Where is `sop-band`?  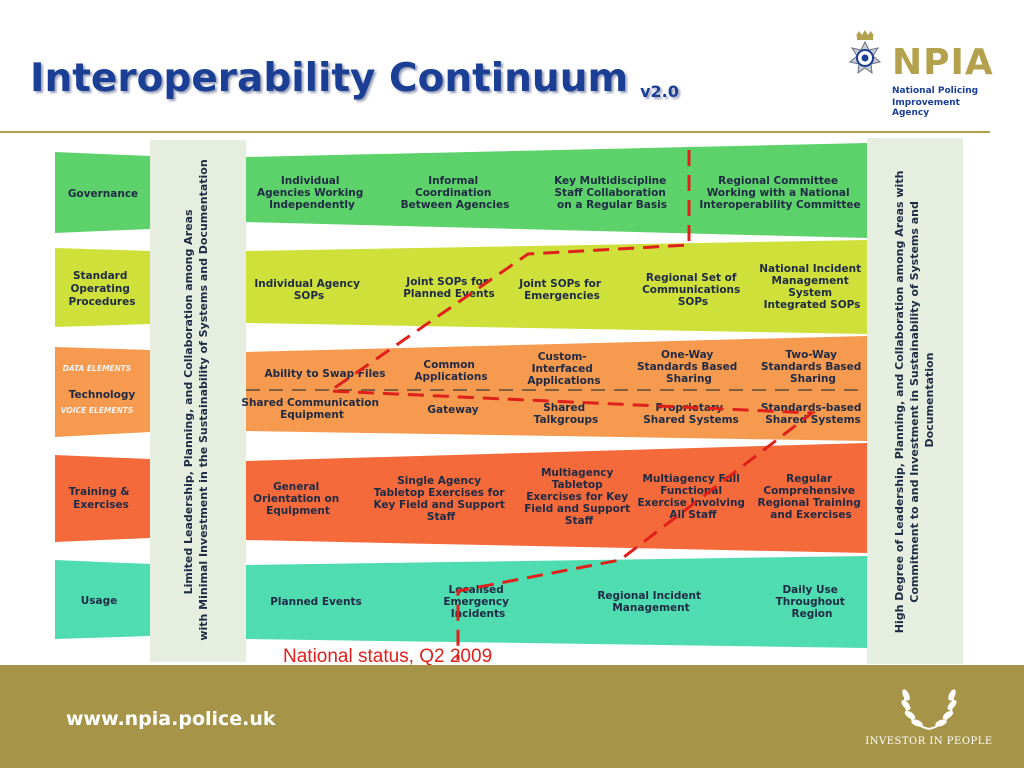
sop-band is located at coordinates (556, 287).